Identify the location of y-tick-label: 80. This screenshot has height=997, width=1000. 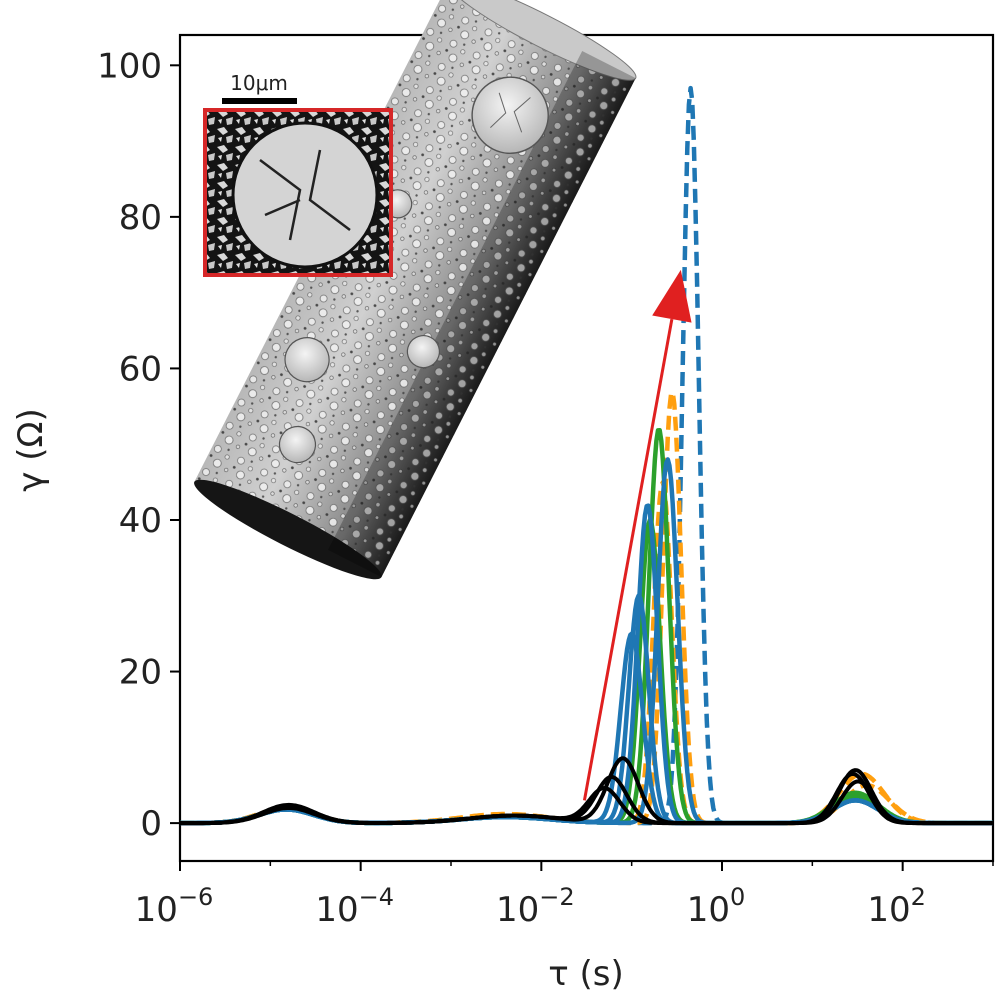
(140, 218).